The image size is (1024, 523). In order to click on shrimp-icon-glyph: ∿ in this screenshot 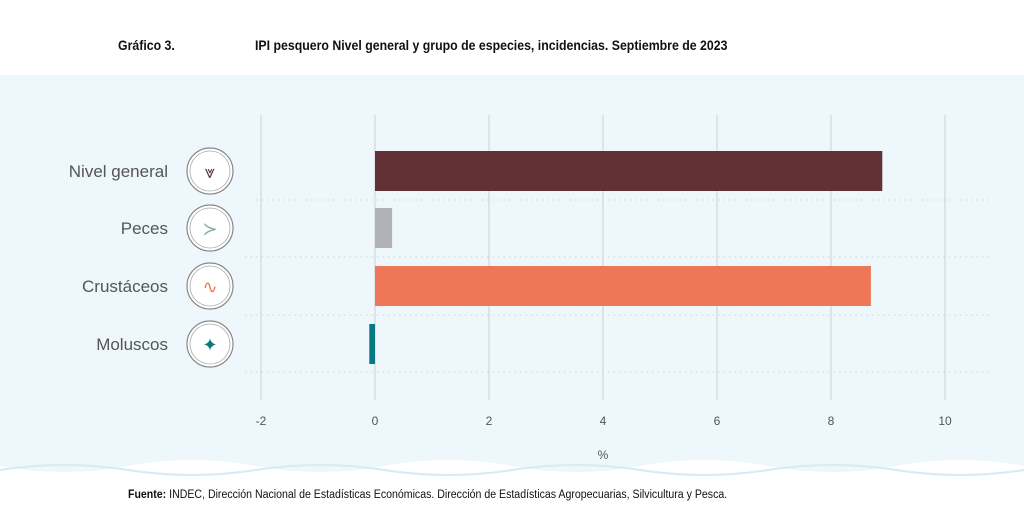, I will do `click(209, 287)`.